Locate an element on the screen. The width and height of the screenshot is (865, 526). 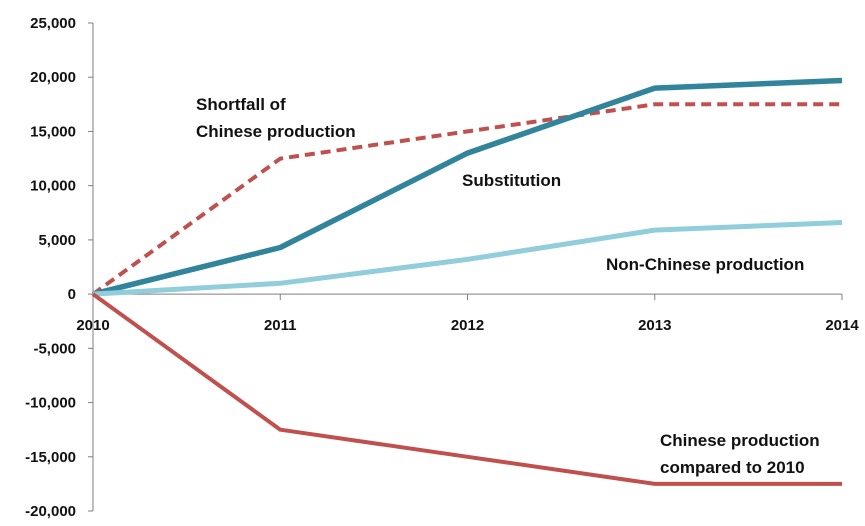
annotation-chinese-vs-2010-line1: Chinese production is located at coordinates (740, 440).